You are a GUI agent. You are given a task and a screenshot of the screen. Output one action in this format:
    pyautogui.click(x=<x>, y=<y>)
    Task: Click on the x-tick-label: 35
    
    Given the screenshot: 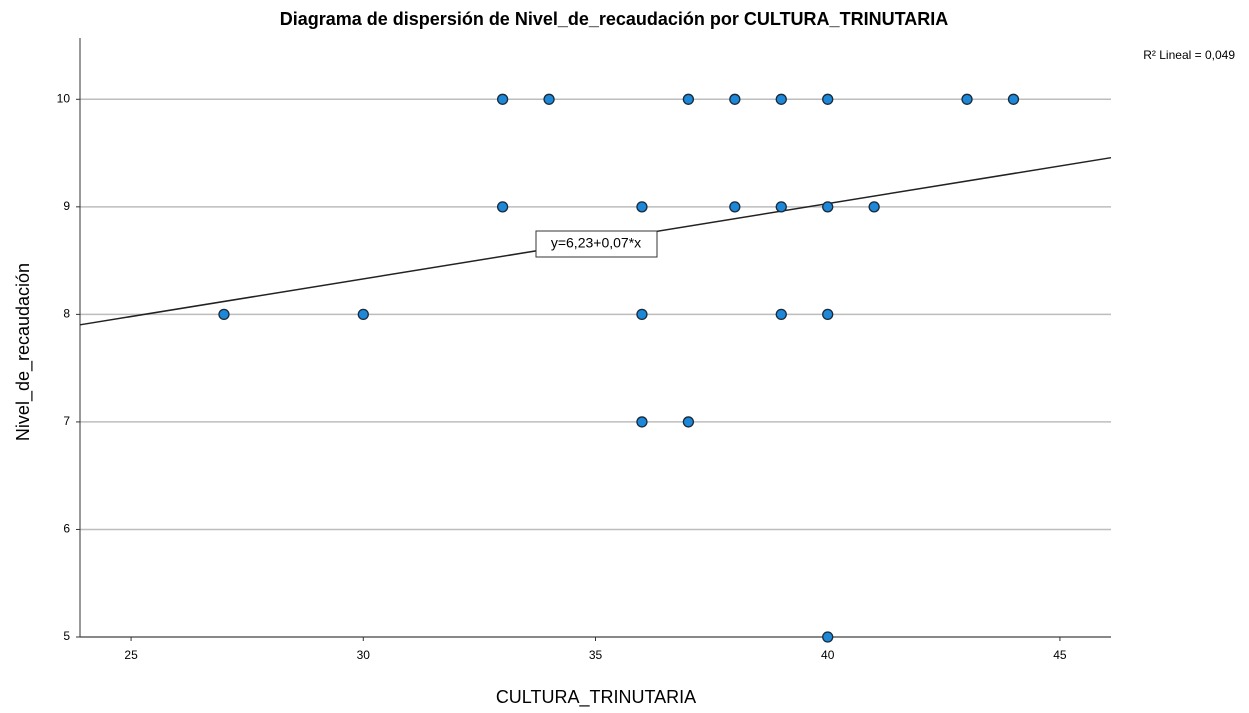 What is the action you would take?
    pyautogui.click(x=596, y=655)
    